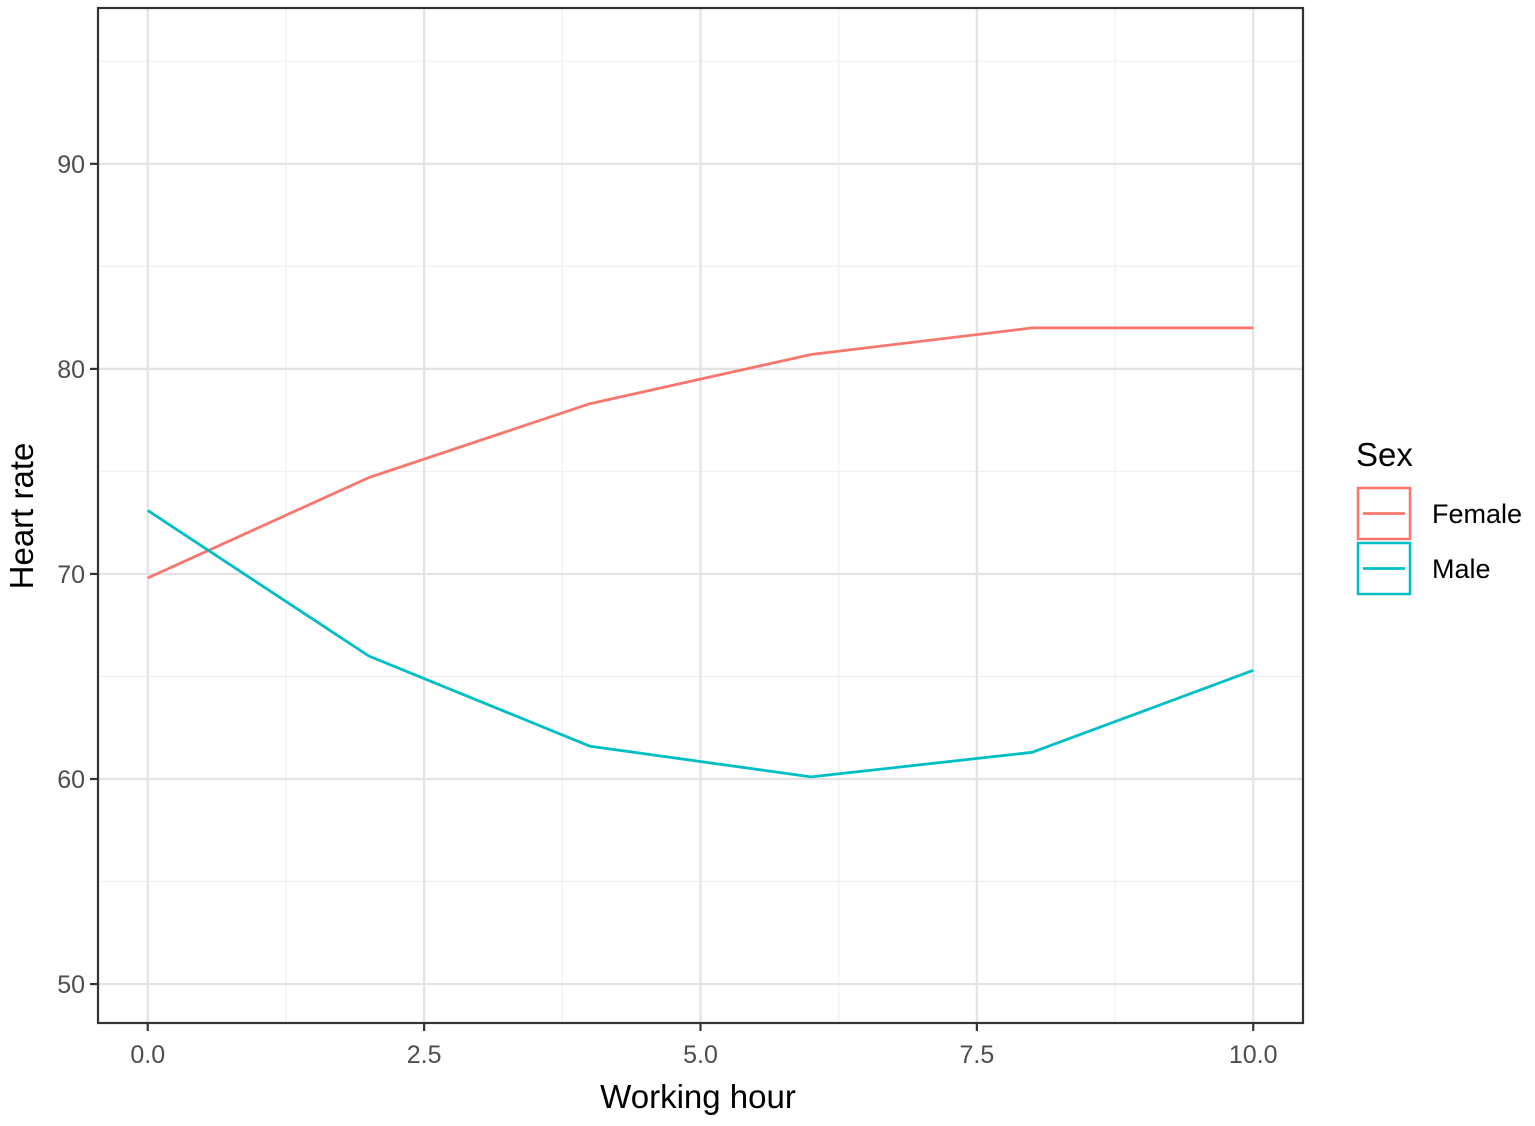 The height and width of the screenshot is (1126, 1535). What do you see at coordinates (976, 1055) in the screenshot?
I see `x-tick-label: 7.5` at bounding box center [976, 1055].